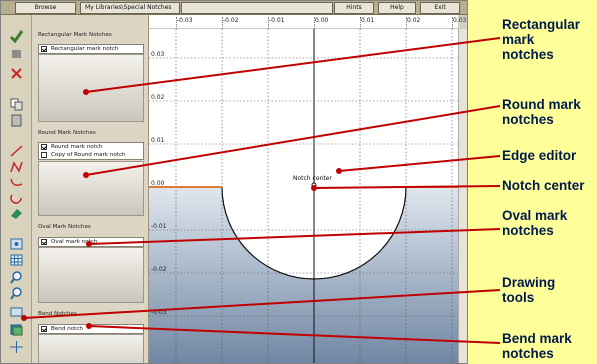 The width and height of the screenshot is (597, 364). I want to click on check-icon, so click(16, 36).